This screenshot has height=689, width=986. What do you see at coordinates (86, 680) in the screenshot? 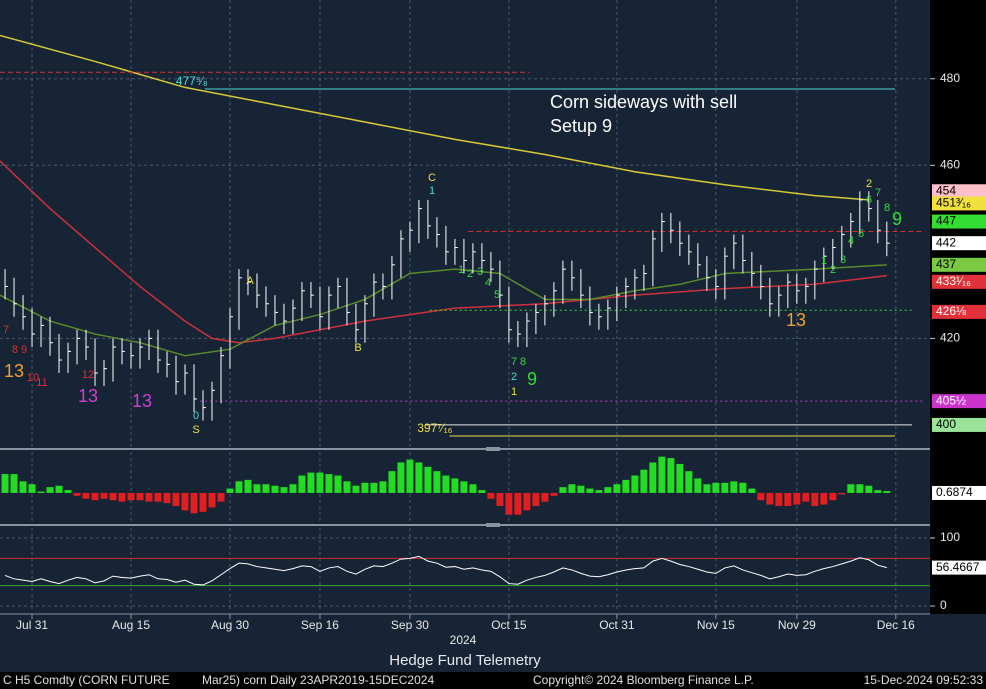
I see `ticker: C H5 Comdty (CORN FUTURE` at bounding box center [86, 680].